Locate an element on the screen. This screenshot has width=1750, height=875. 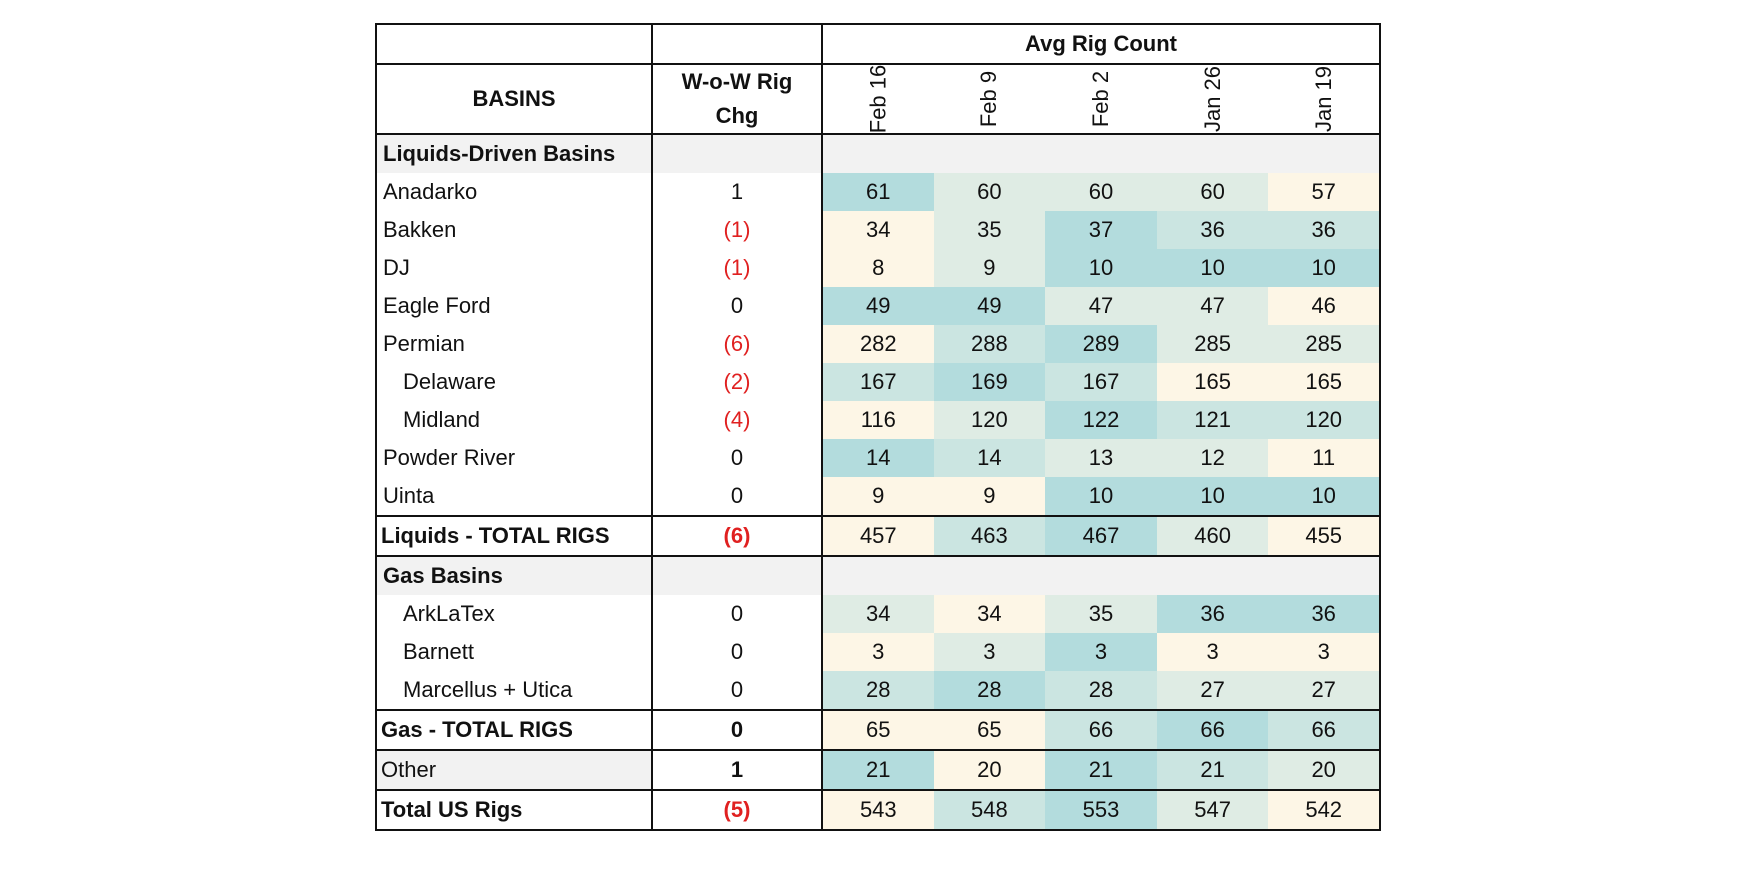
rig-count-value: 8 is located at coordinates (878, 268).